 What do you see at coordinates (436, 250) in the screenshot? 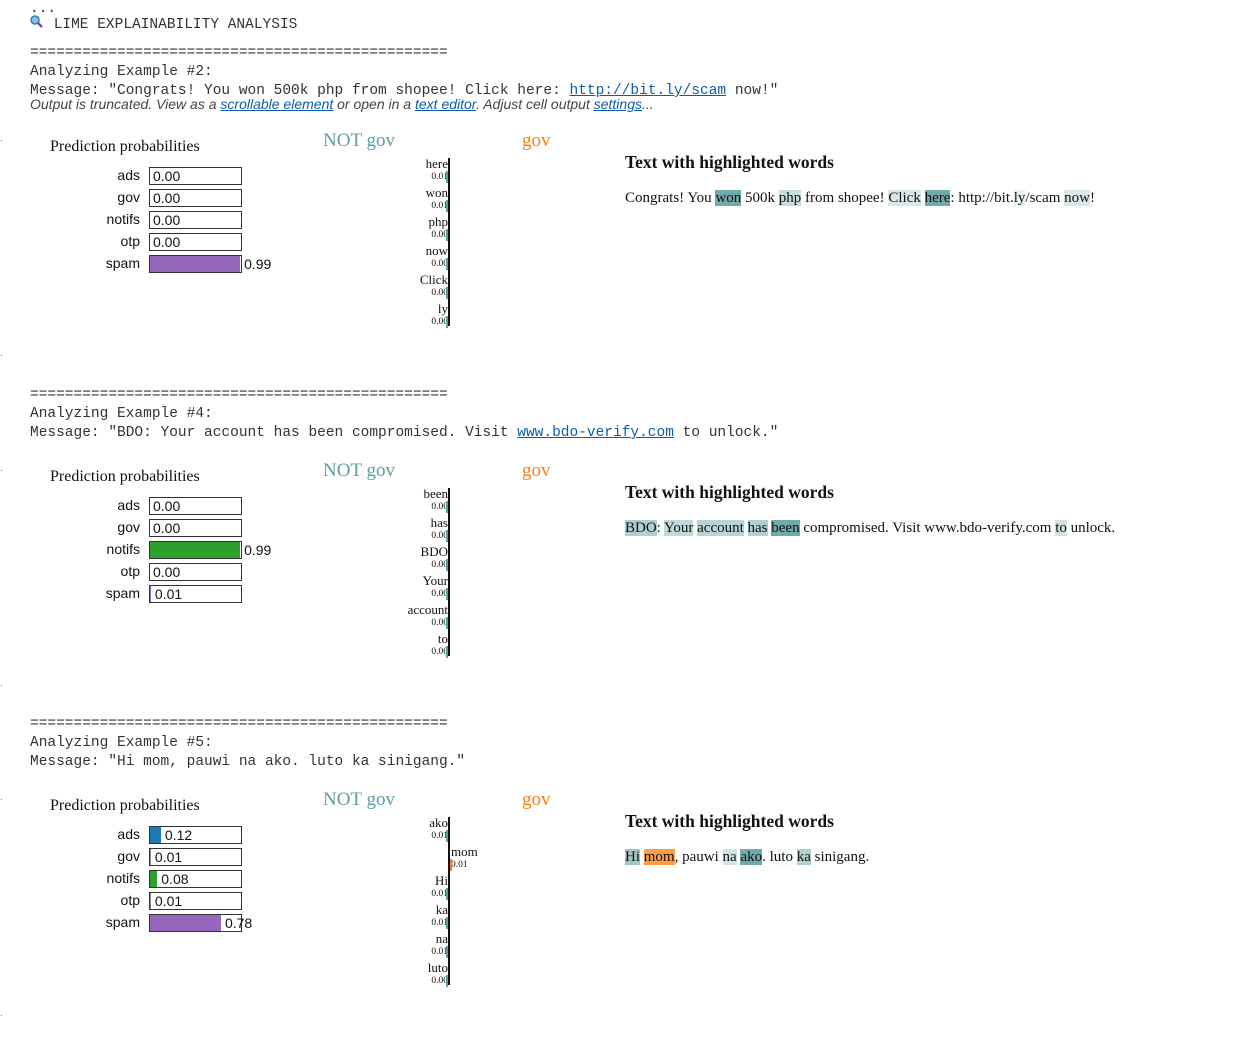
I see `feature-label: now` at bounding box center [436, 250].